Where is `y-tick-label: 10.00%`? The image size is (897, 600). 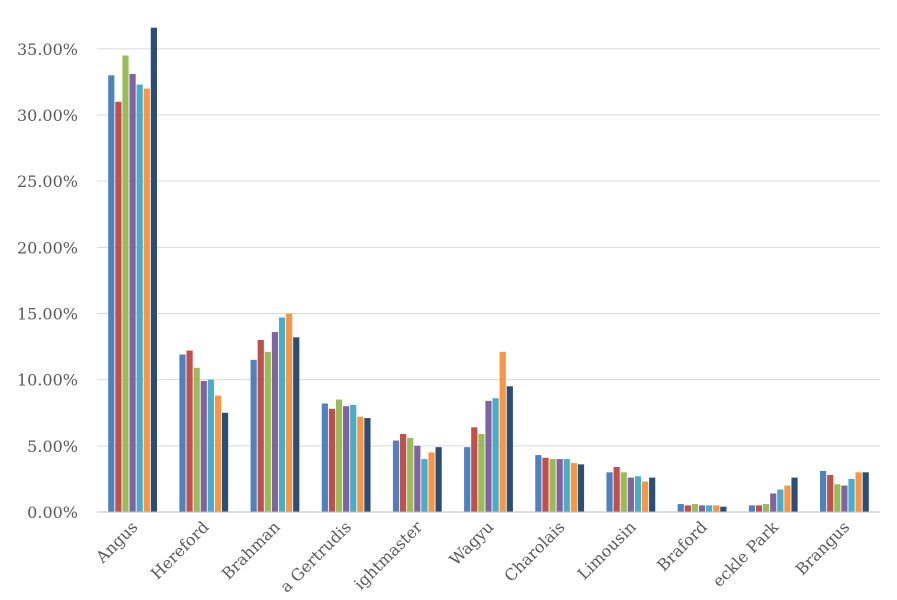
y-tick-label: 10.00% is located at coordinates (47, 380).